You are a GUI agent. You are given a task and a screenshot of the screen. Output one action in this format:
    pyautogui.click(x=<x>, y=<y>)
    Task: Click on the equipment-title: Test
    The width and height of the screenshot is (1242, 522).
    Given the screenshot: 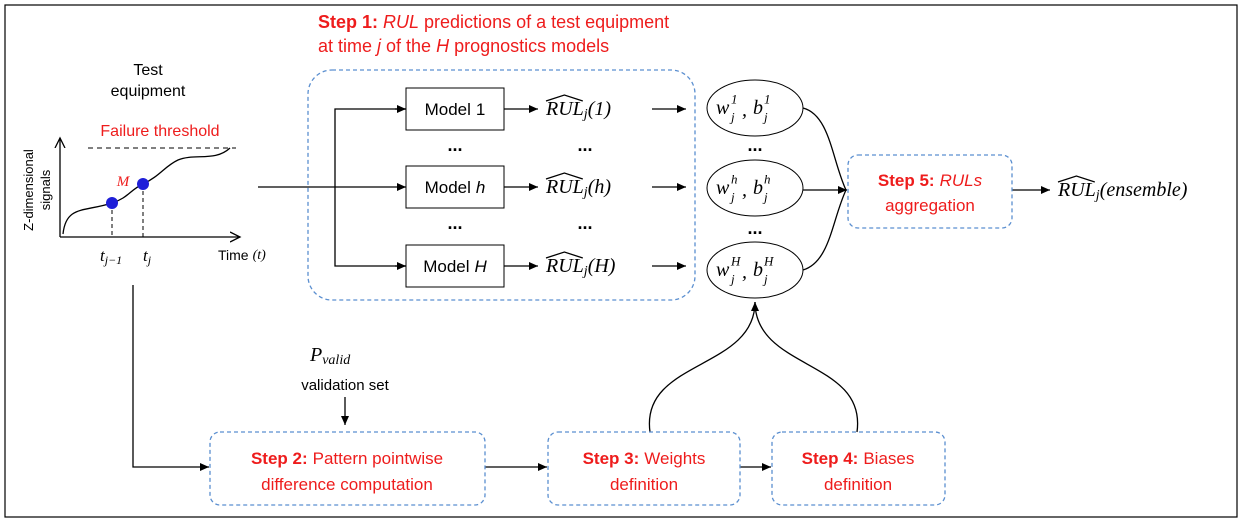 What is the action you would take?
    pyautogui.click(x=148, y=70)
    